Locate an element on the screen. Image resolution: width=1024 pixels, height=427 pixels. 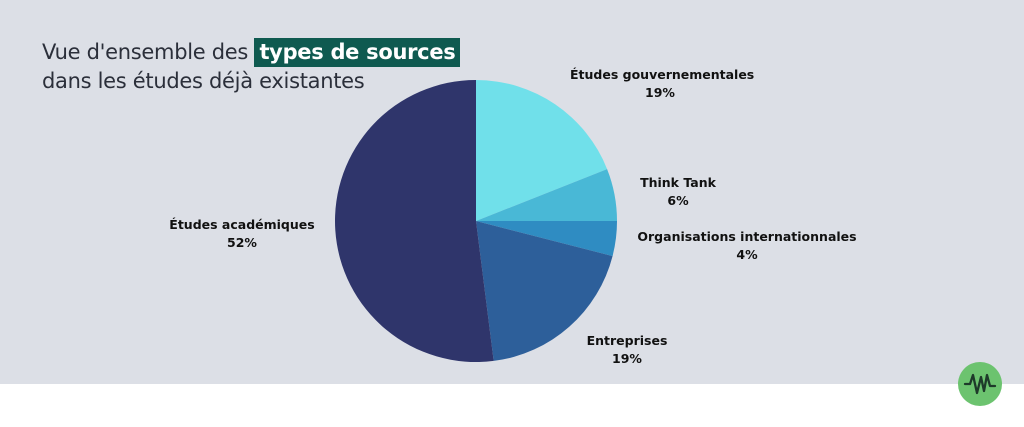
slice-label-value: 52% is located at coordinates (242, 242).